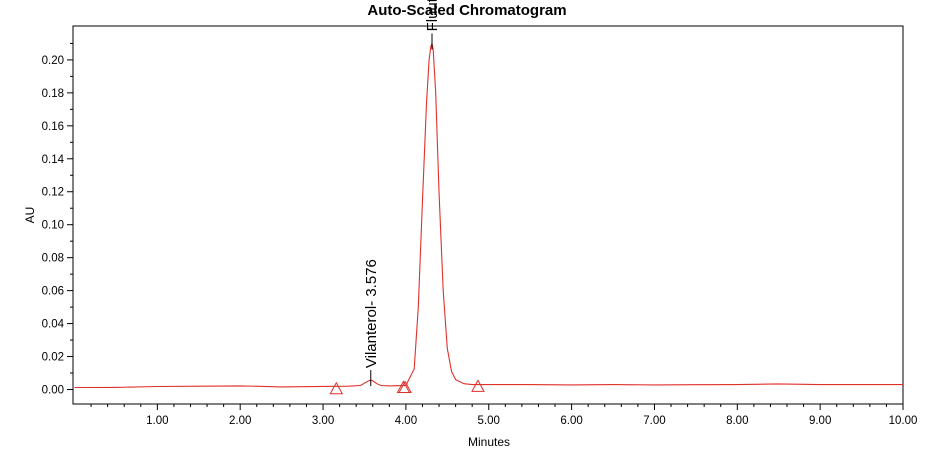  Describe the element at coordinates (53, 127) in the screenshot. I see `y-tick-label: 0.16` at that location.